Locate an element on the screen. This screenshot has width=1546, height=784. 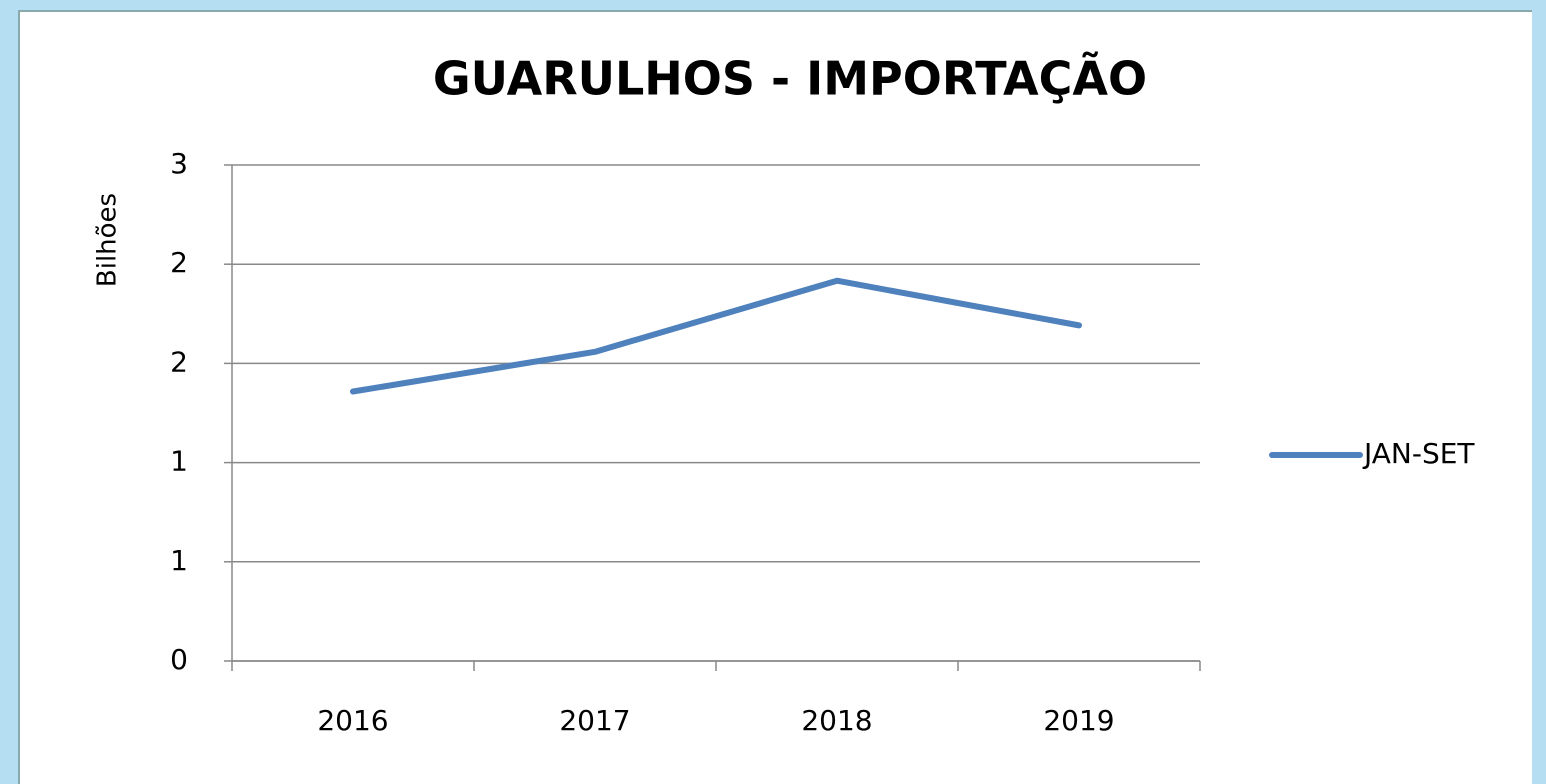
legend-label: JAN-SET is located at coordinates (1418, 453).